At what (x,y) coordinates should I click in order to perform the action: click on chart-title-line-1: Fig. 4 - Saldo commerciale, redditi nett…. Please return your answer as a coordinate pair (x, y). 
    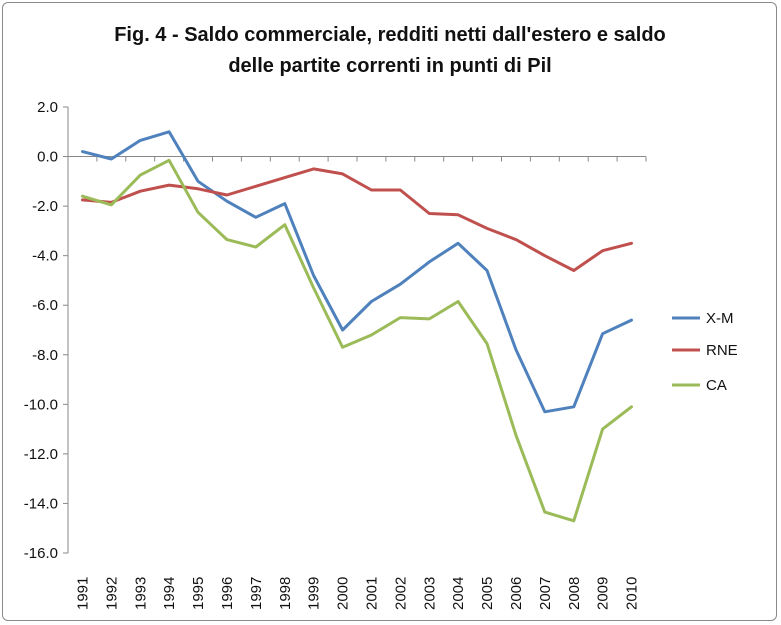
    Looking at the image, I should click on (390, 35).